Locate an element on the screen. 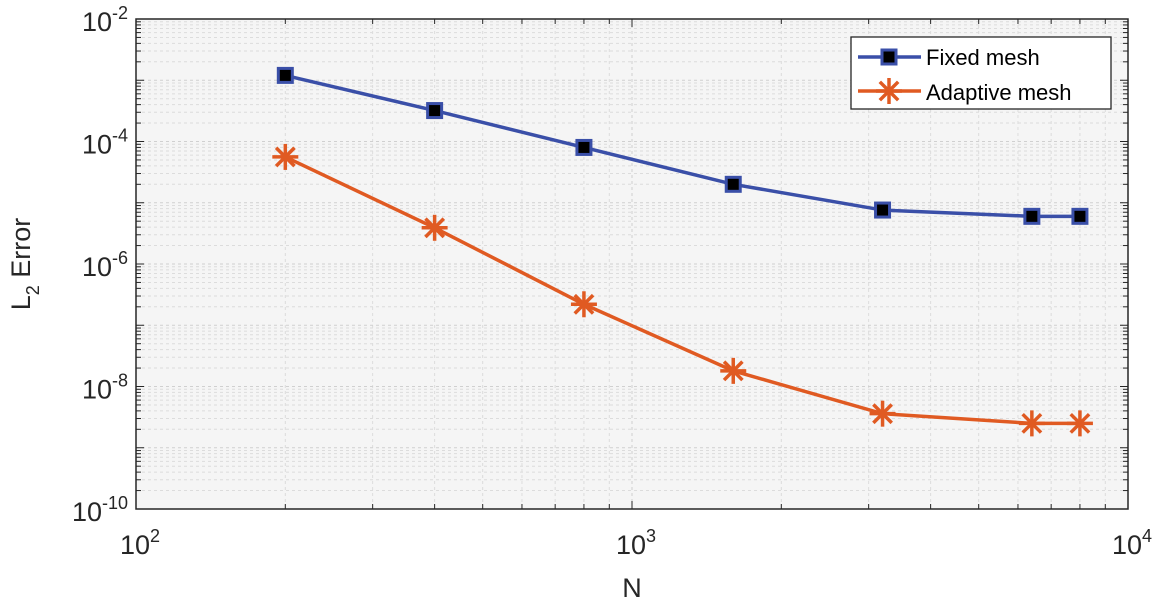 The image size is (1155, 607). x-tick-label: 10² is located at coordinates (140, 543).